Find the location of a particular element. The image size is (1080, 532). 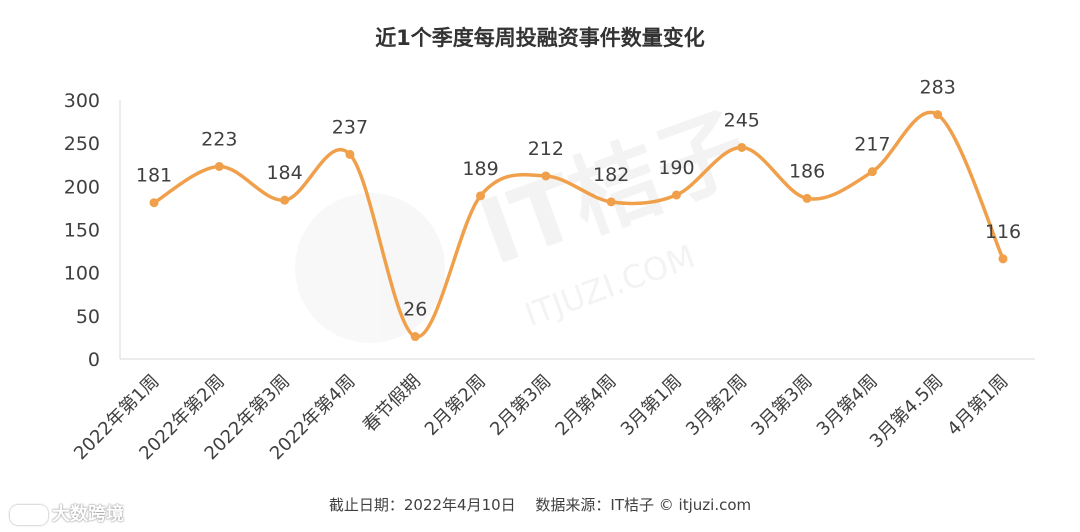

brand-watermark: 大数跨境 is located at coordinates (67, 513).